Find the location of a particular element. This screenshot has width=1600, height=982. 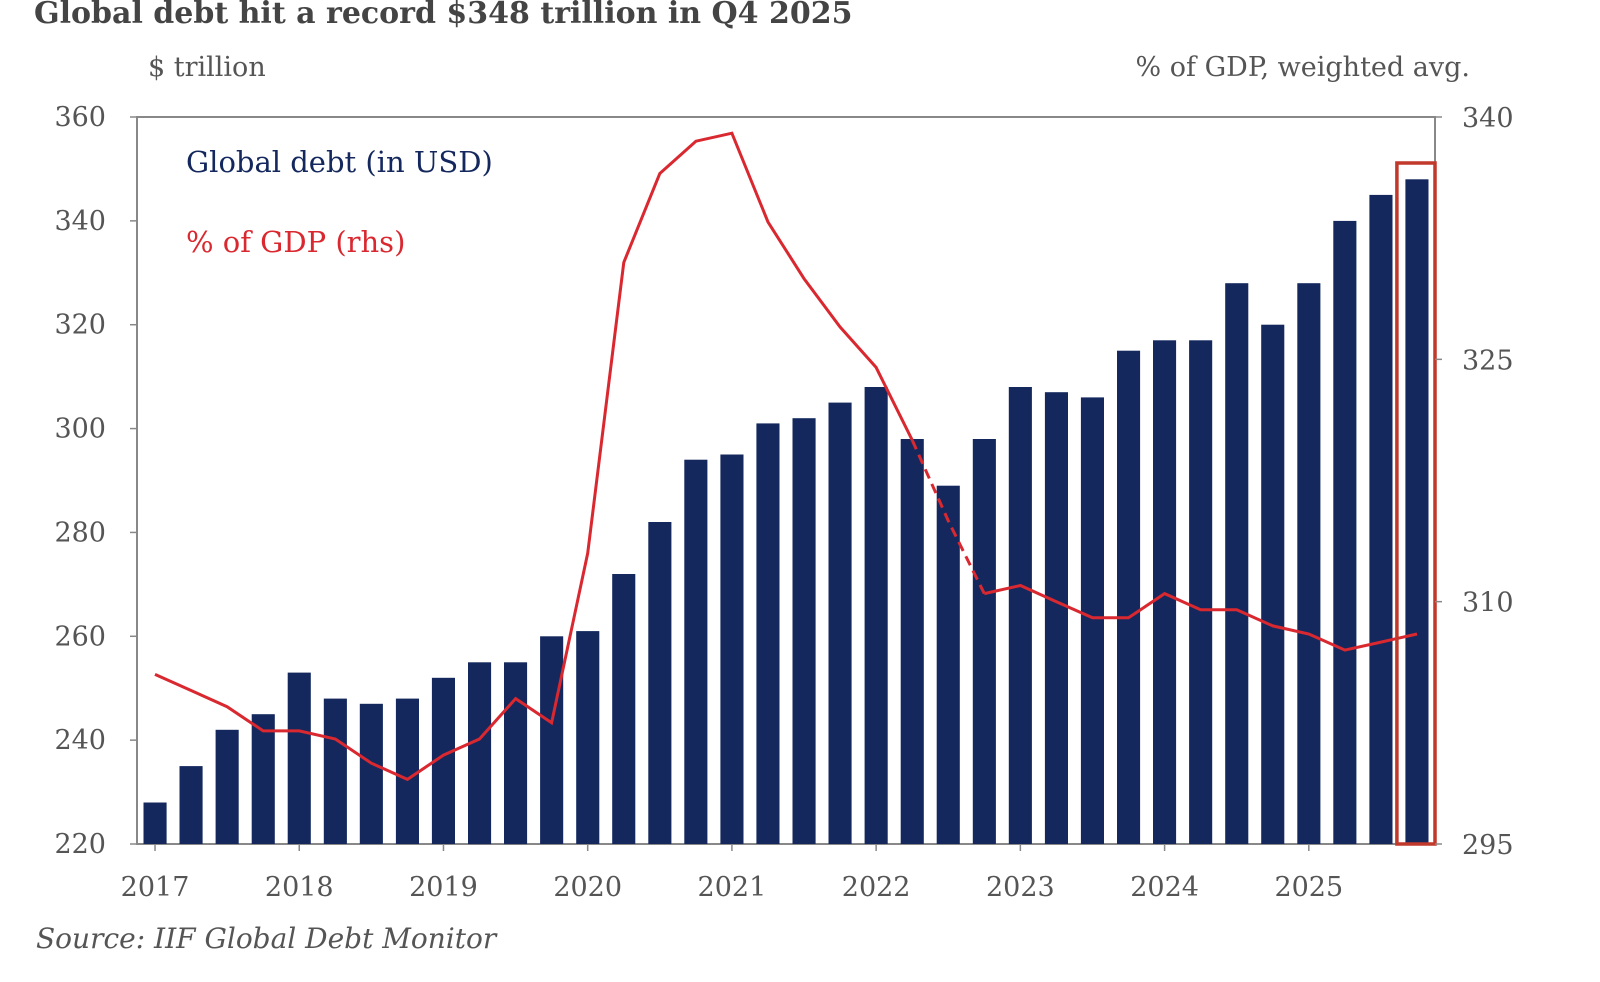

y-tick-label-right: 295 is located at coordinates (1488, 845).